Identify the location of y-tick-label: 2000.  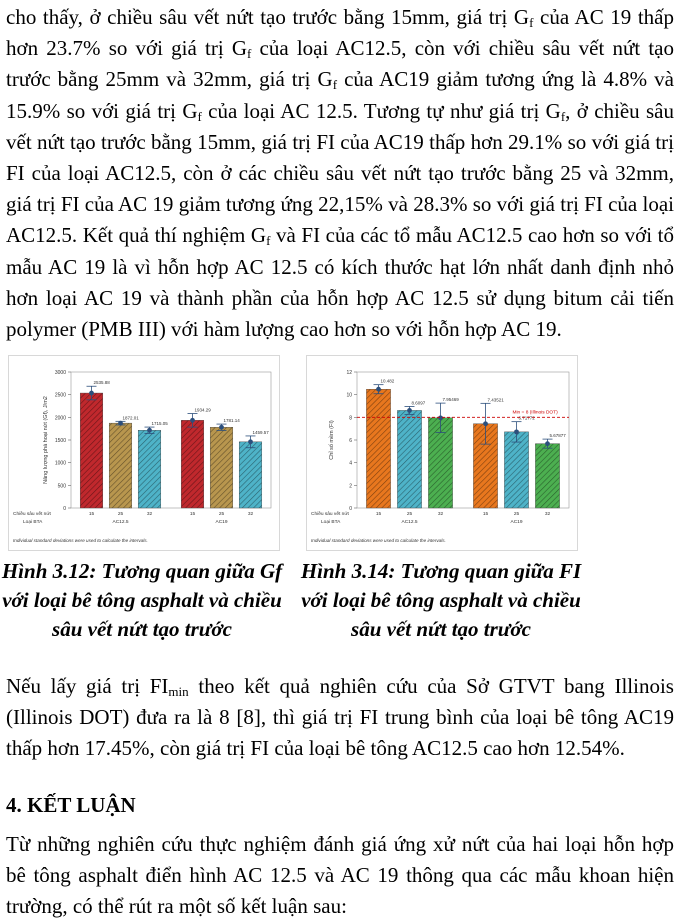
(60, 418).